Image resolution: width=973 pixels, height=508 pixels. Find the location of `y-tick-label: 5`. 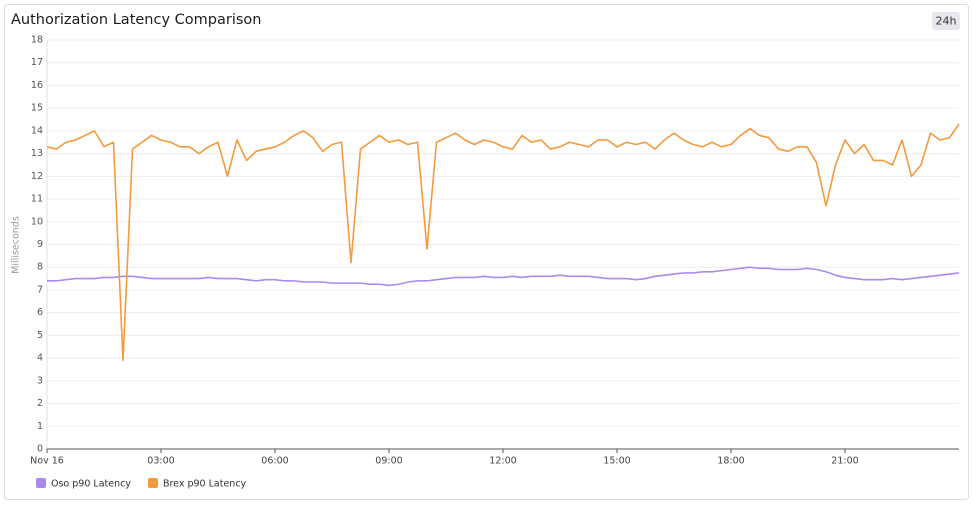

y-tick-label: 5 is located at coordinates (40, 335).